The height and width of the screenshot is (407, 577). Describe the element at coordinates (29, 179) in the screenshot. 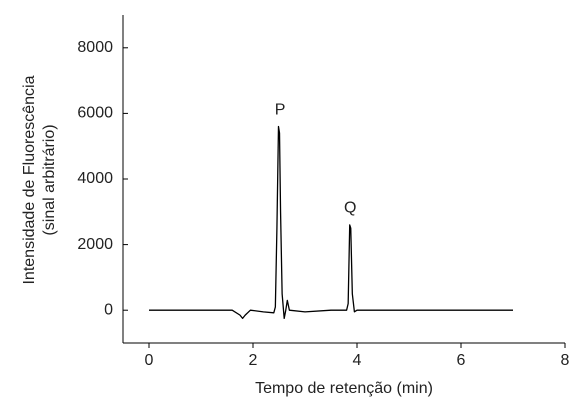

I see `y-axis-label: Intensidade de Fluorescência` at that location.